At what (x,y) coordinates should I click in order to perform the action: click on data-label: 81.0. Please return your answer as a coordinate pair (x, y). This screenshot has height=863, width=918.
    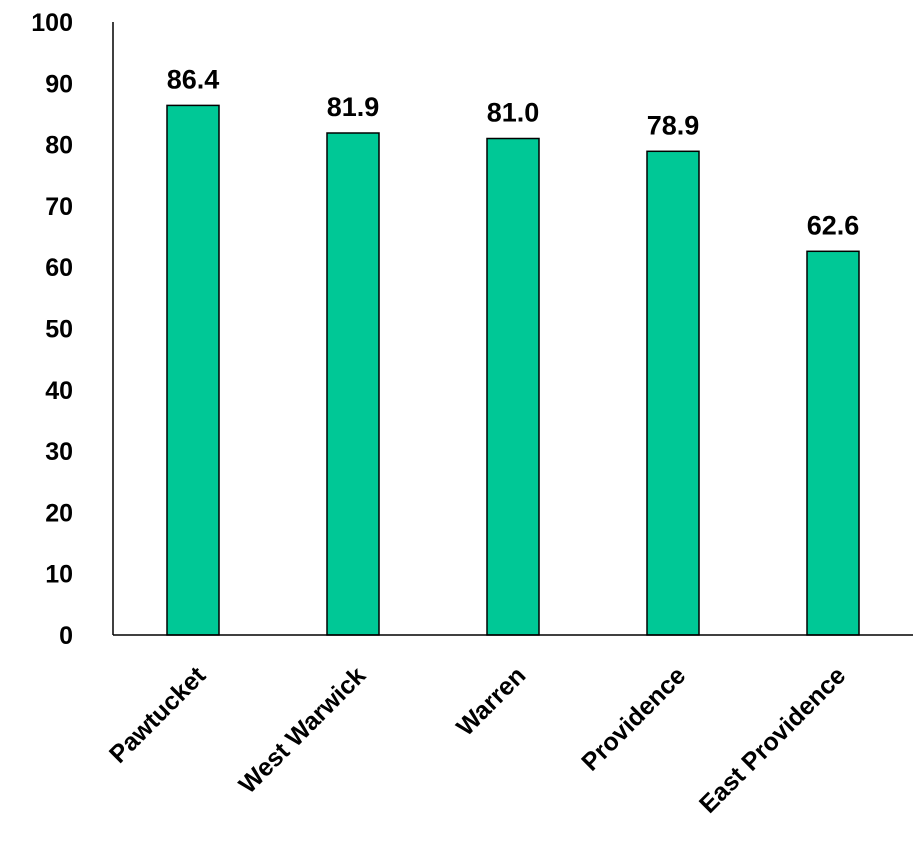
    Looking at the image, I should click on (513, 113).